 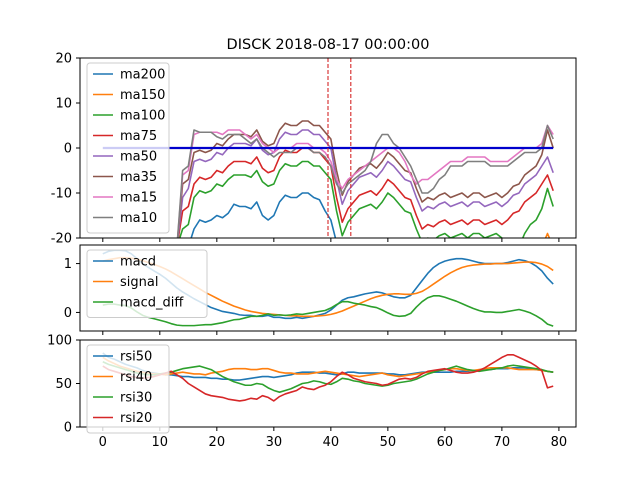 What do you see at coordinates (63, 384) in the screenshot?
I see `y-tick-label: 50` at bounding box center [63, 384].